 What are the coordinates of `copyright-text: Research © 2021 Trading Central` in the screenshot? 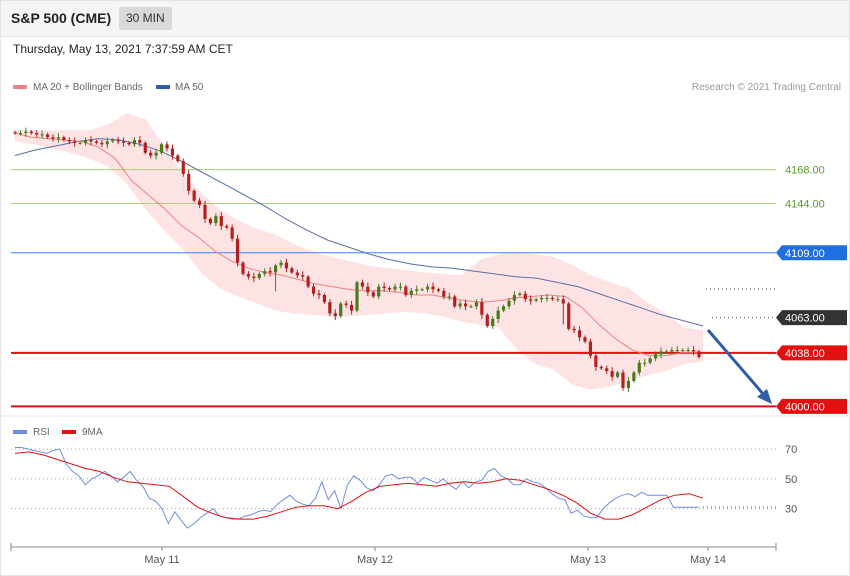 It's located at (766, 87).